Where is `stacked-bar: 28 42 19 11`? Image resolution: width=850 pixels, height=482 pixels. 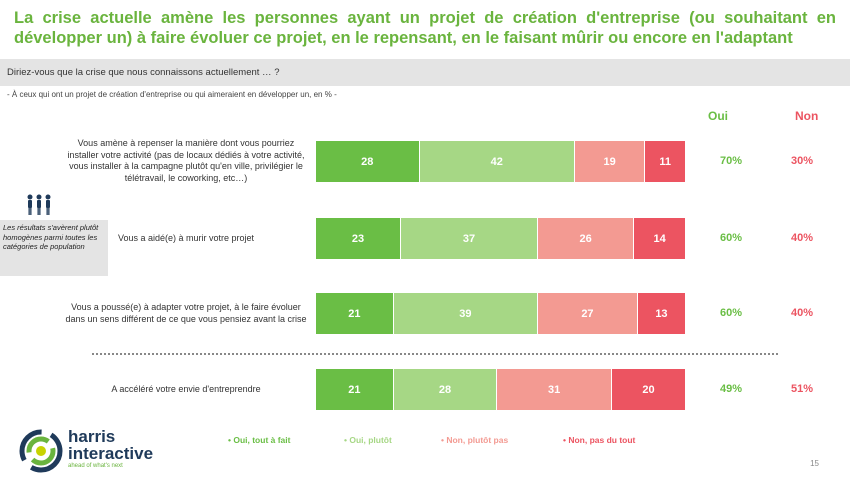 stacked-bar: 28 42 19 11 is located at coordinates (501, 161).